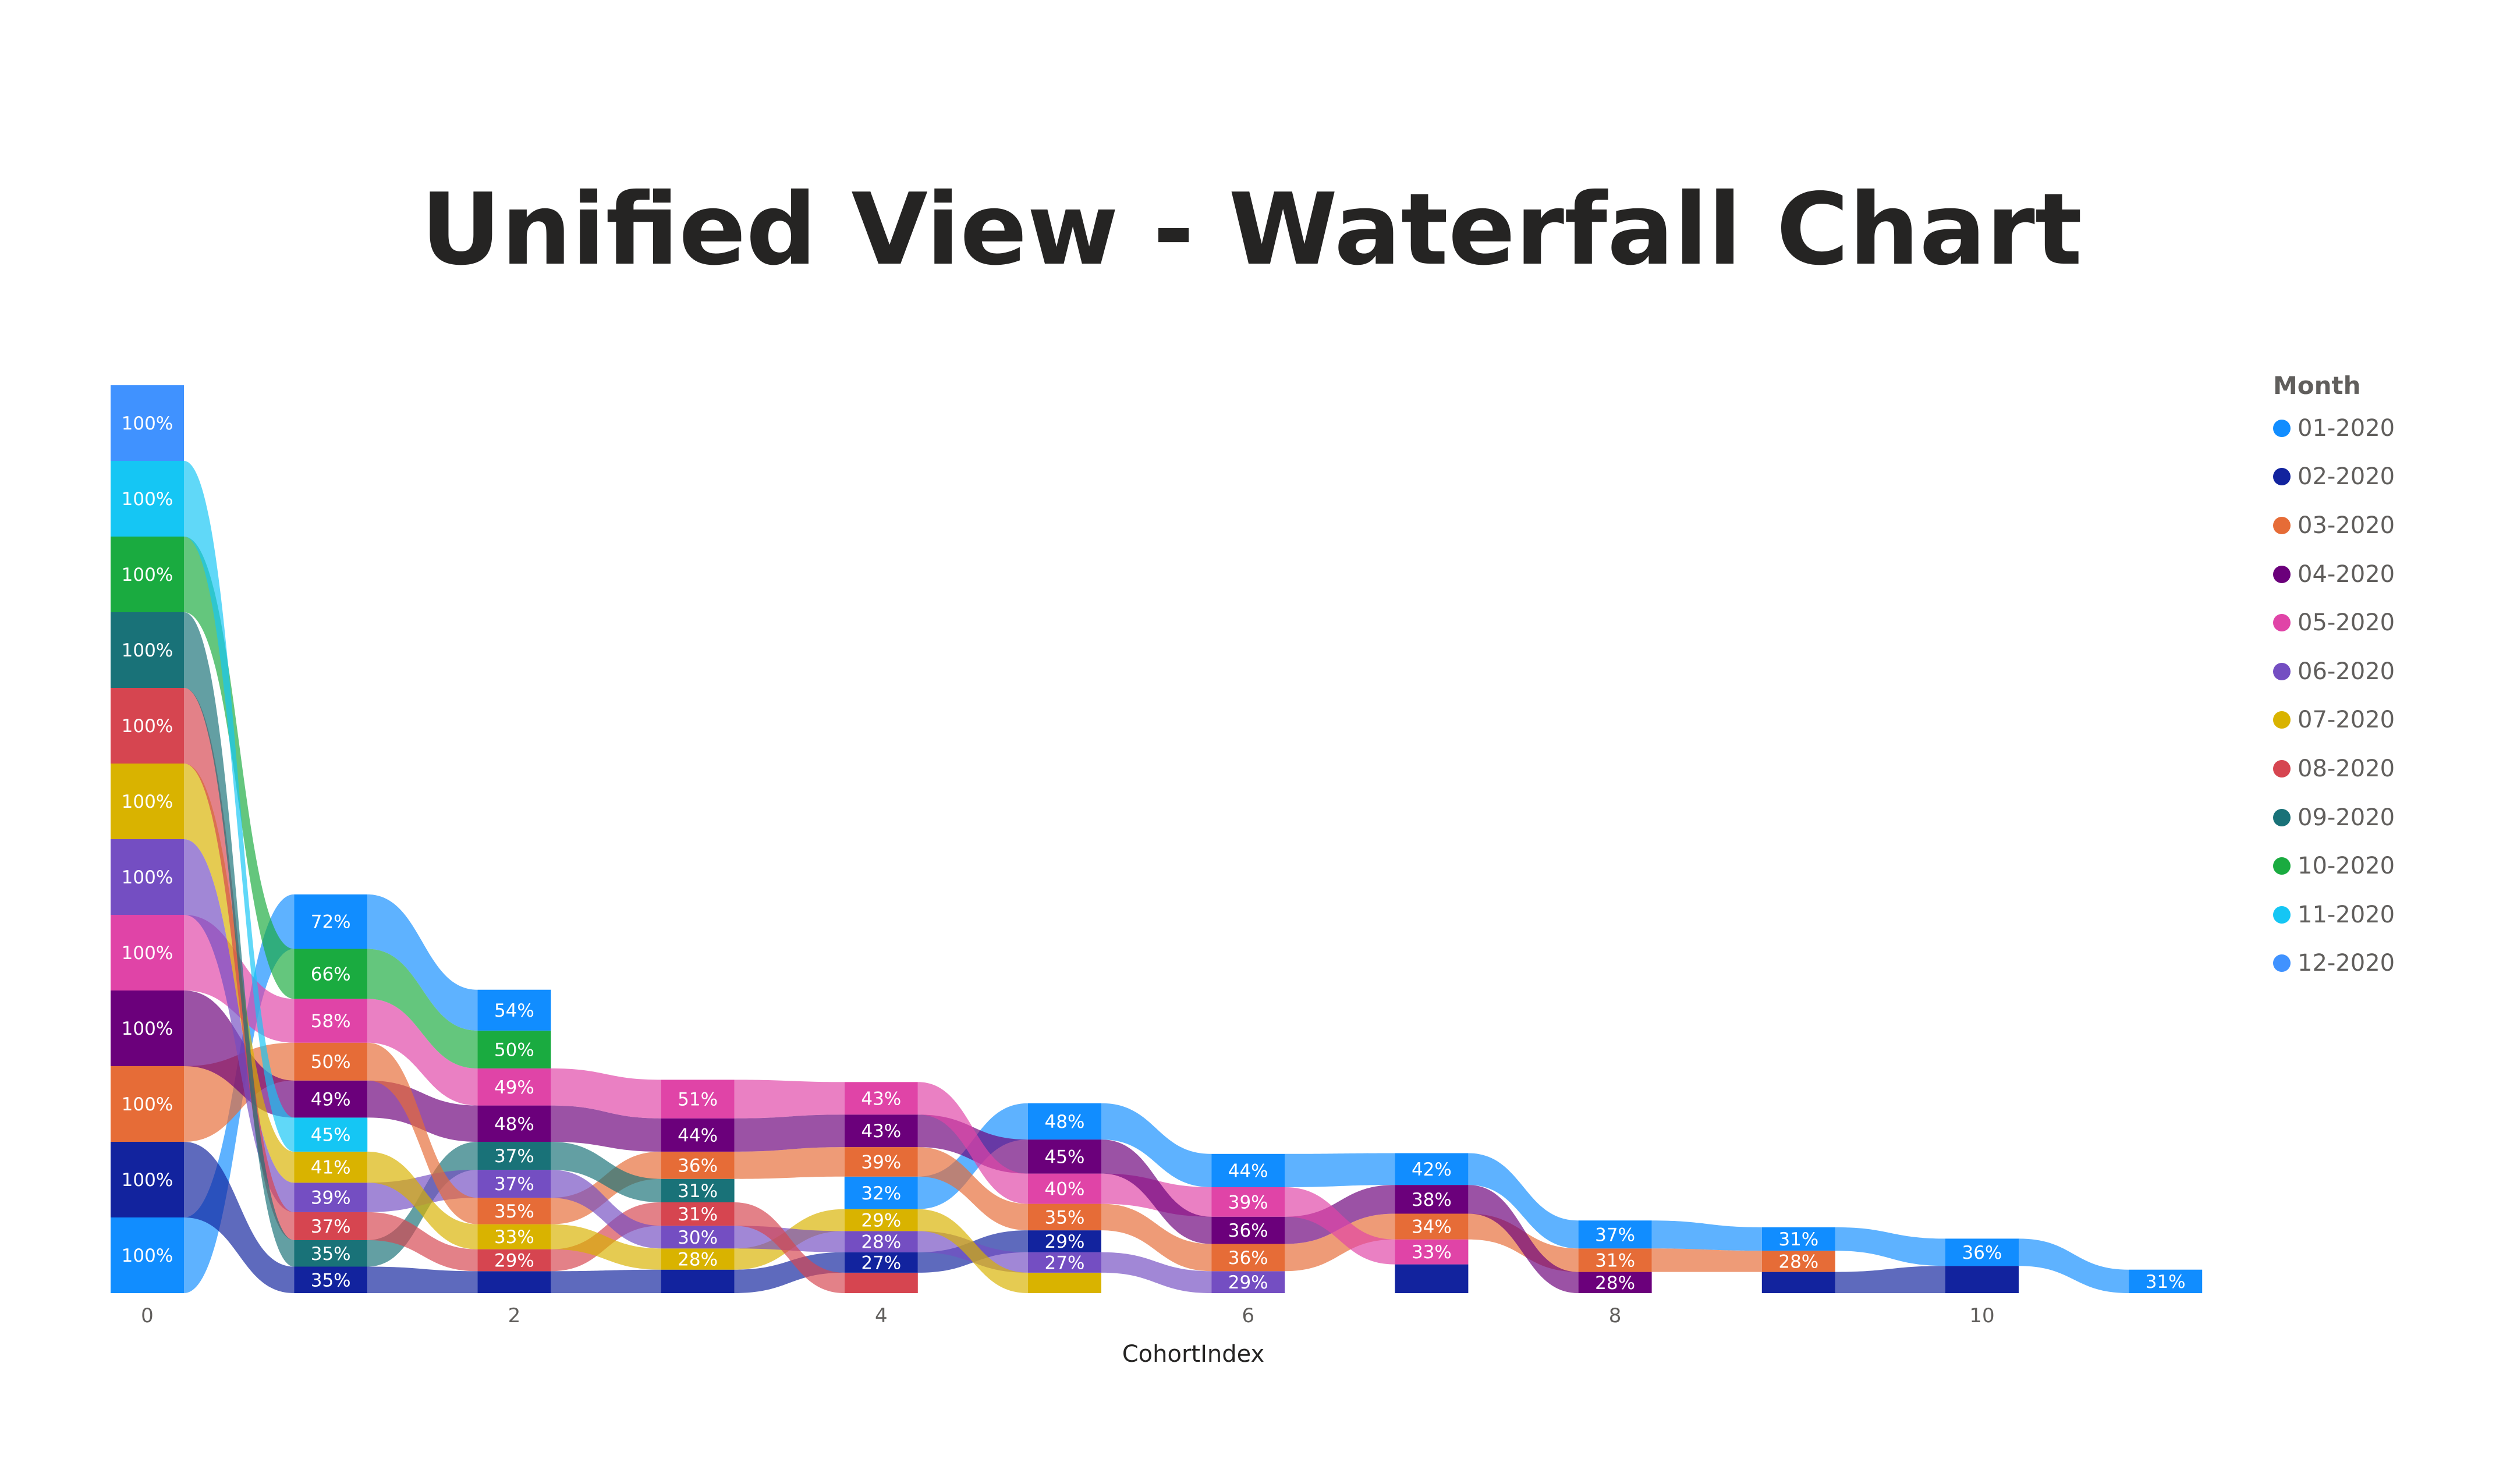 The image size is (2503, 1484). I want to click on ribbon-11-2020, so click(239, 806).